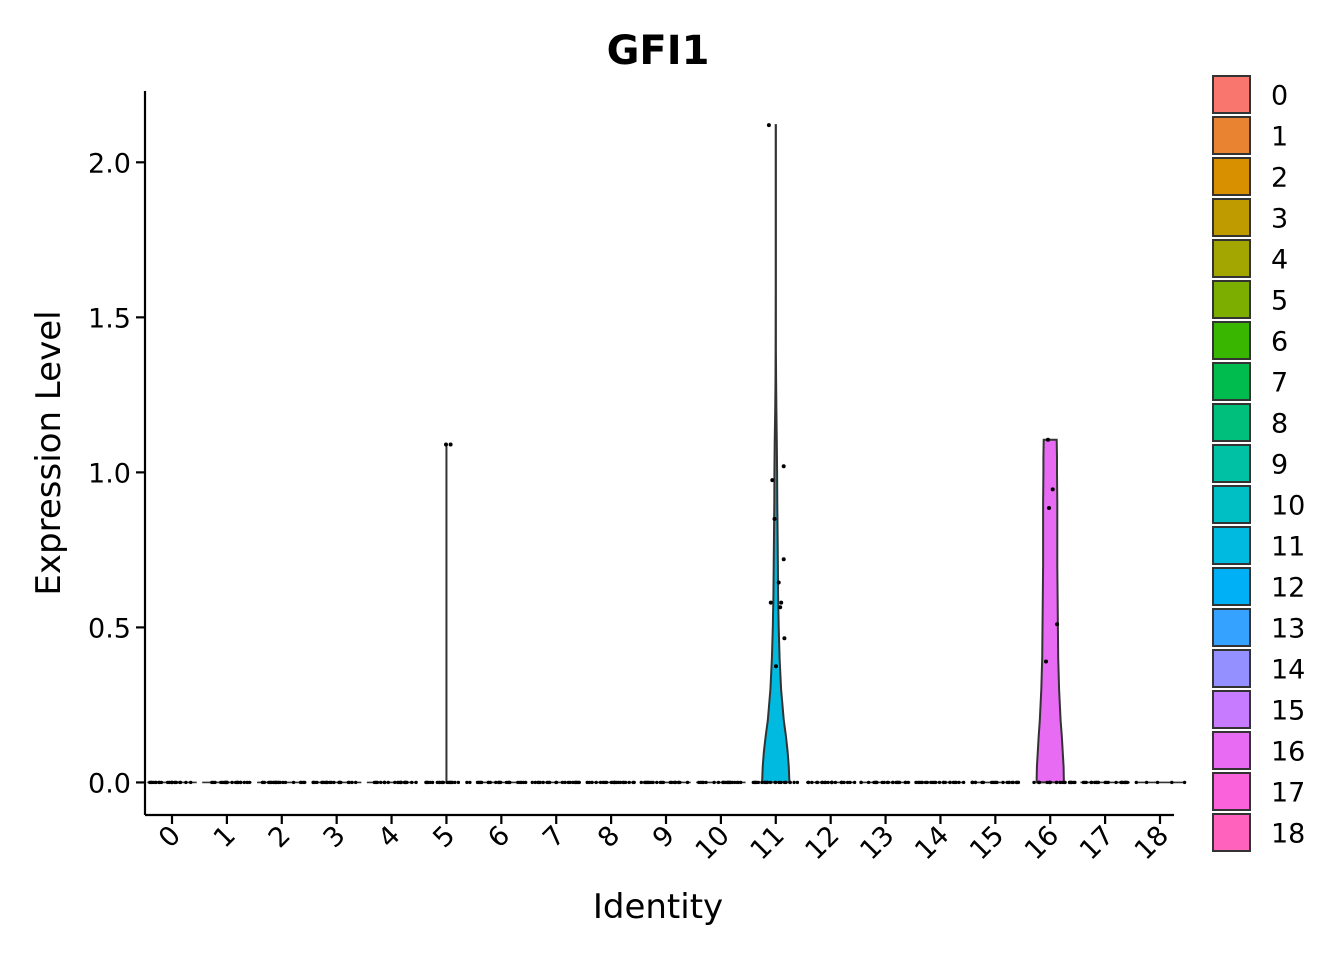 This screenshot has width=1344, height=960. What do you see at coordinates (1279, 301) in the screenshot?
I see `legend-label: 5` at bounding box center [1279, 301].